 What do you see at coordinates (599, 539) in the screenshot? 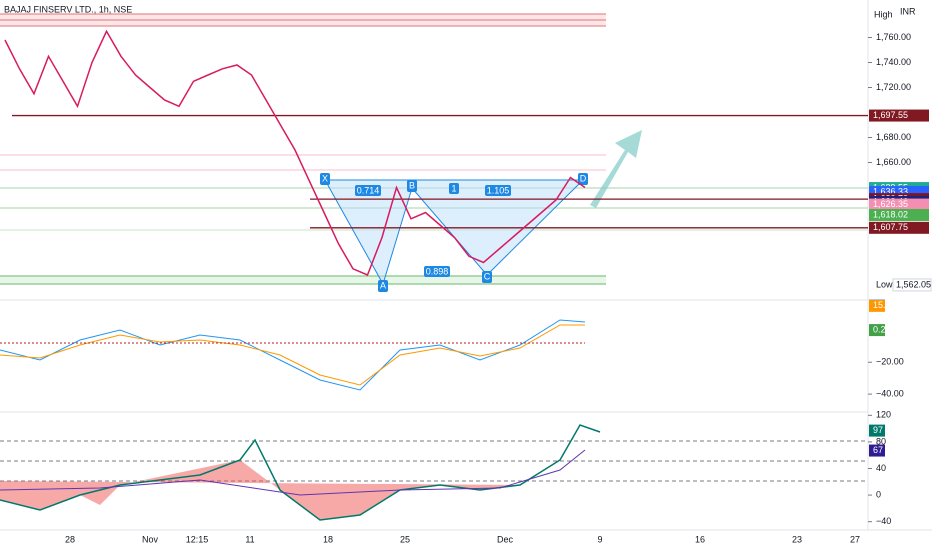
I see `time-label: 9` at bounding box center [599, 539].